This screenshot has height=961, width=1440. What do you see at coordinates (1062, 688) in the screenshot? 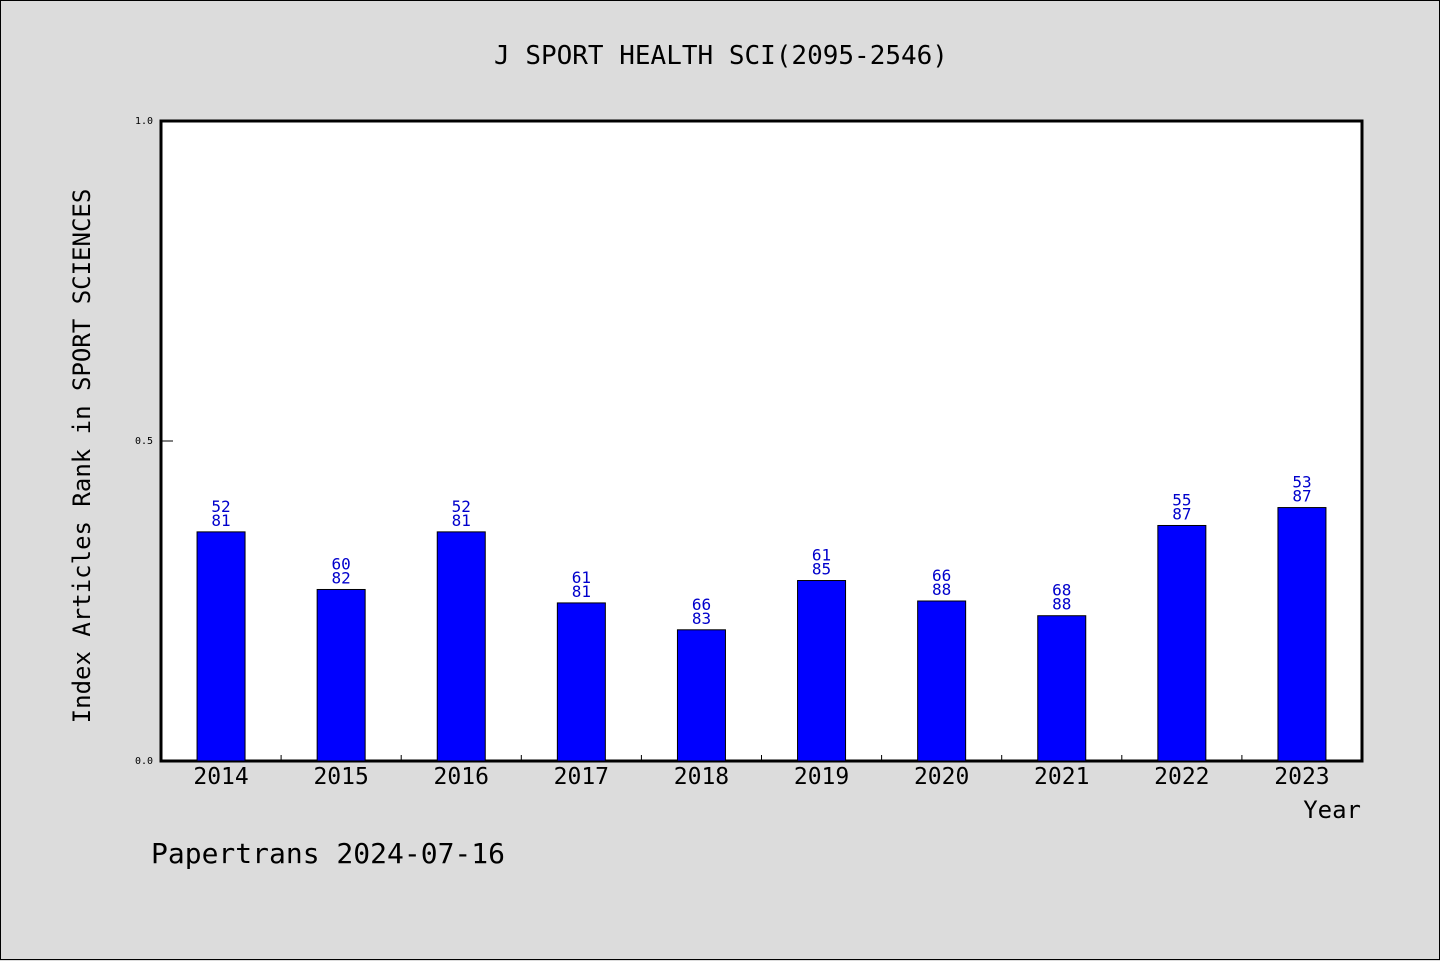
I see `bar-2021` at bounding box center [1062, 688].